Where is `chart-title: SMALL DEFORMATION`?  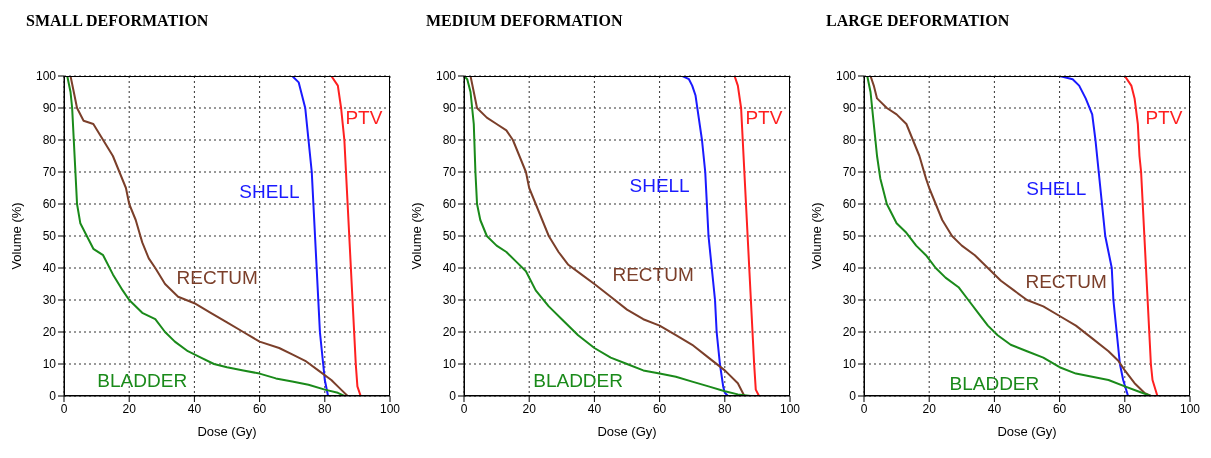 chart-title: SMALL DEFORMATION is located at coordinates (117, 21).